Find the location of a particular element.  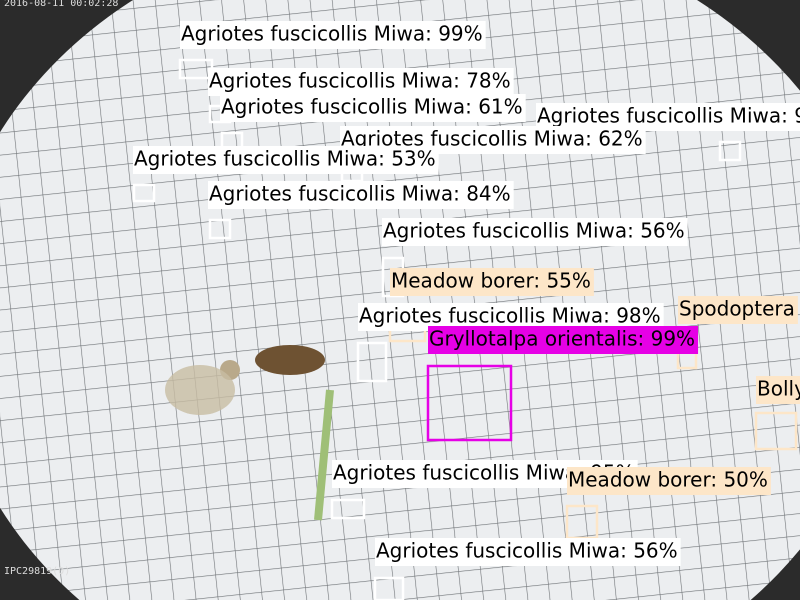

detection-label: Agriotes fuscicollis Miwa: 99% is located at coordinates (332, 34).